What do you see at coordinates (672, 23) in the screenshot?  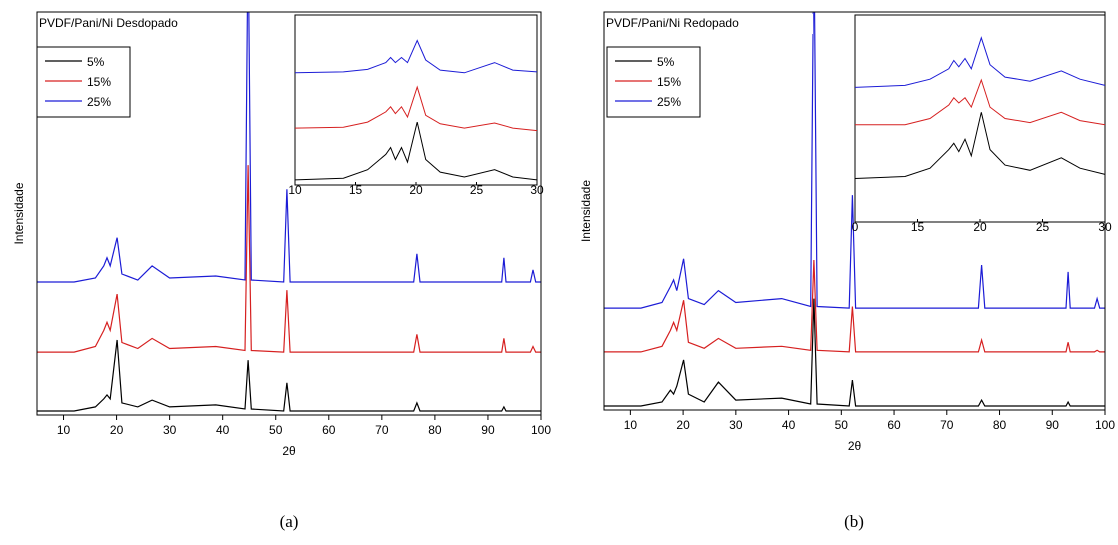 I see `chart-title: PVDF/Pani/Ni Redopado` at bounding box center [672, 23].